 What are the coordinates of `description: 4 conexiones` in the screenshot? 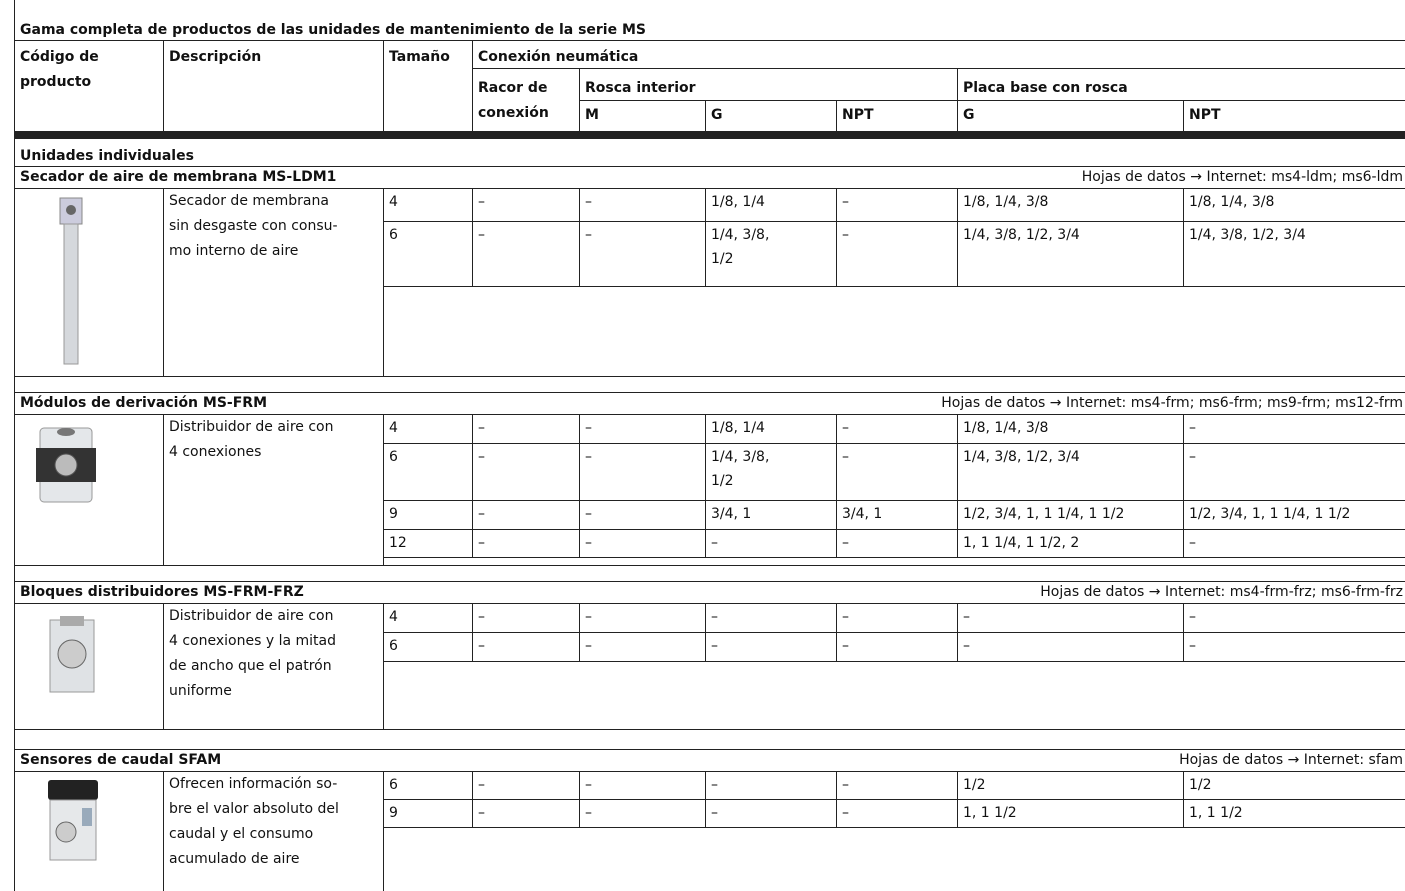 It's located at (215, 452).